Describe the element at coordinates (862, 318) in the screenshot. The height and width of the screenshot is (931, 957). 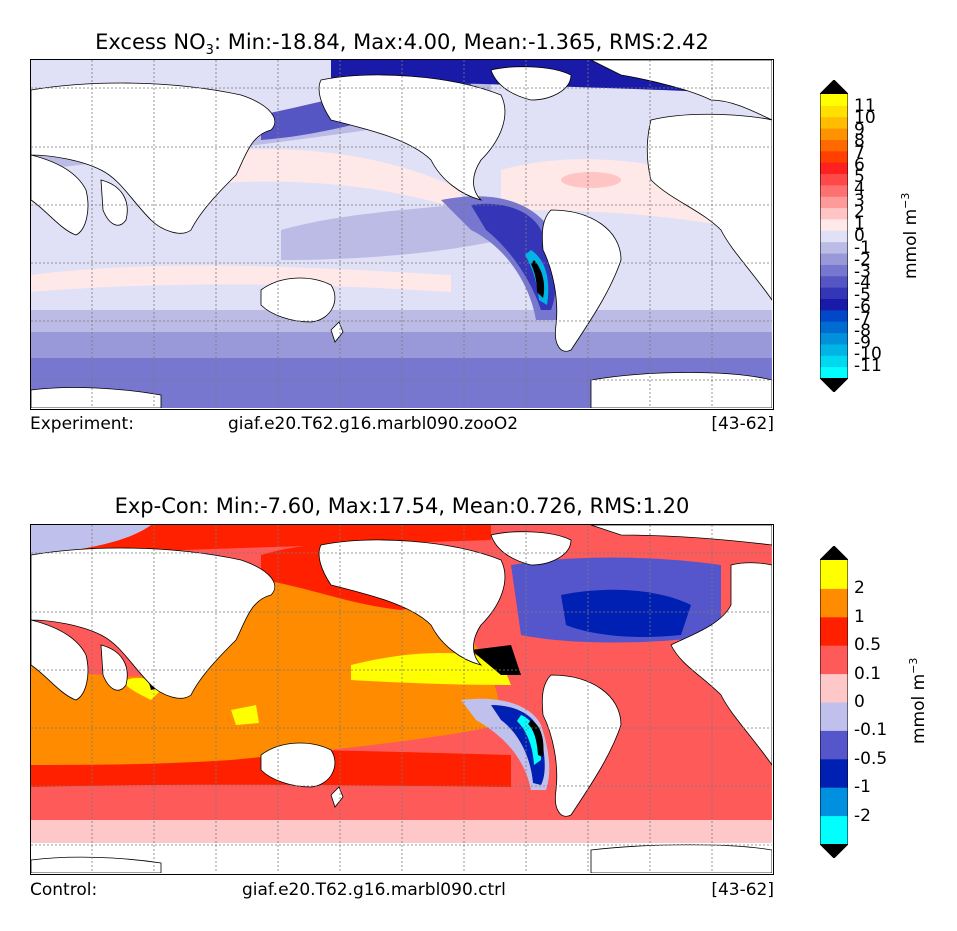
I see `panel1-colorbar-tick-label: -7` at that location.